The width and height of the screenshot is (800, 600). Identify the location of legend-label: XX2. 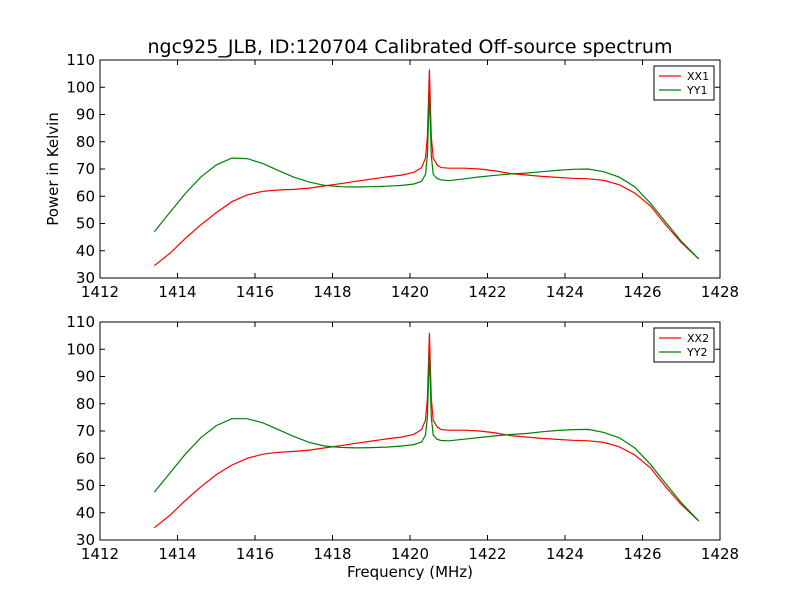
(698, 338).